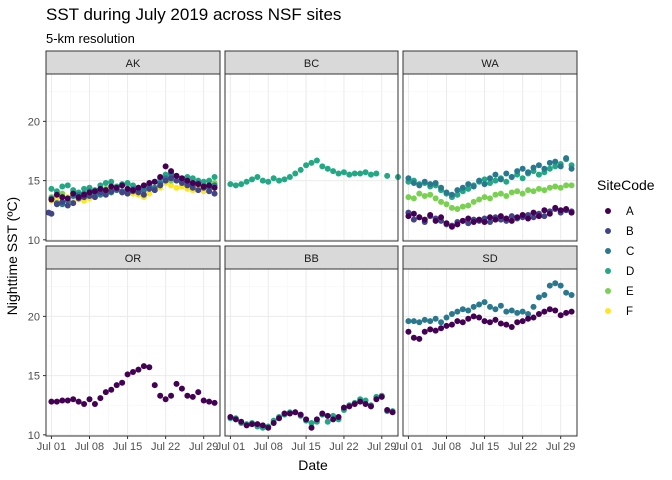  I want to click on facet-strip-label: BC, so click(311, 64).